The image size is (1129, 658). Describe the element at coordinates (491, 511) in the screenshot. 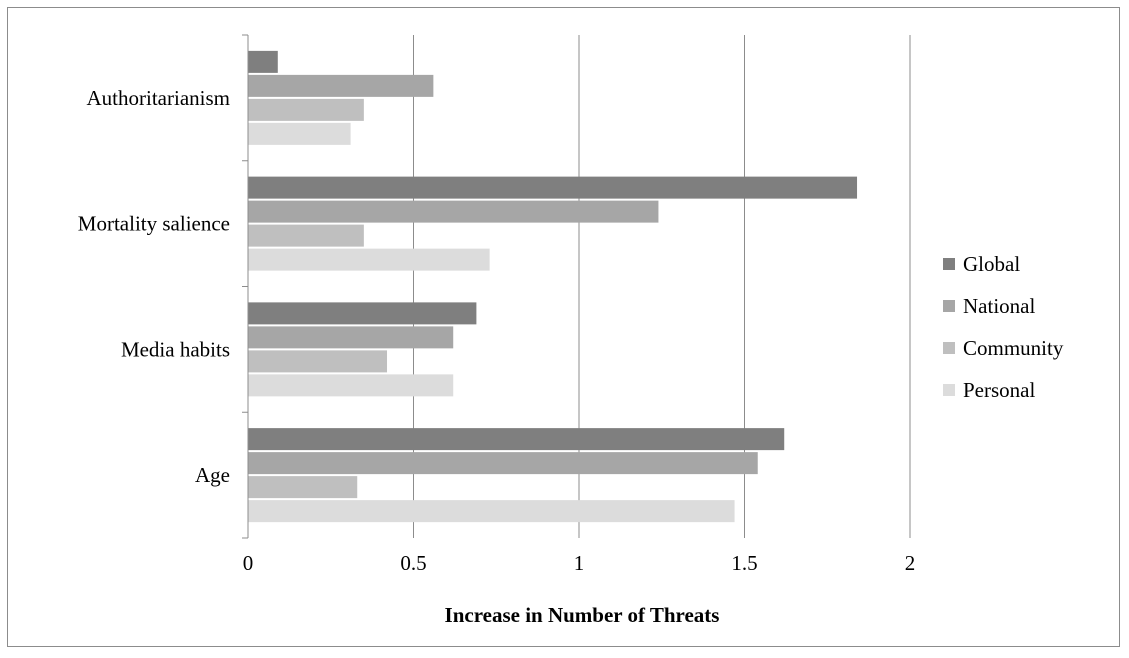

I see `bar-personal-age` at that location.